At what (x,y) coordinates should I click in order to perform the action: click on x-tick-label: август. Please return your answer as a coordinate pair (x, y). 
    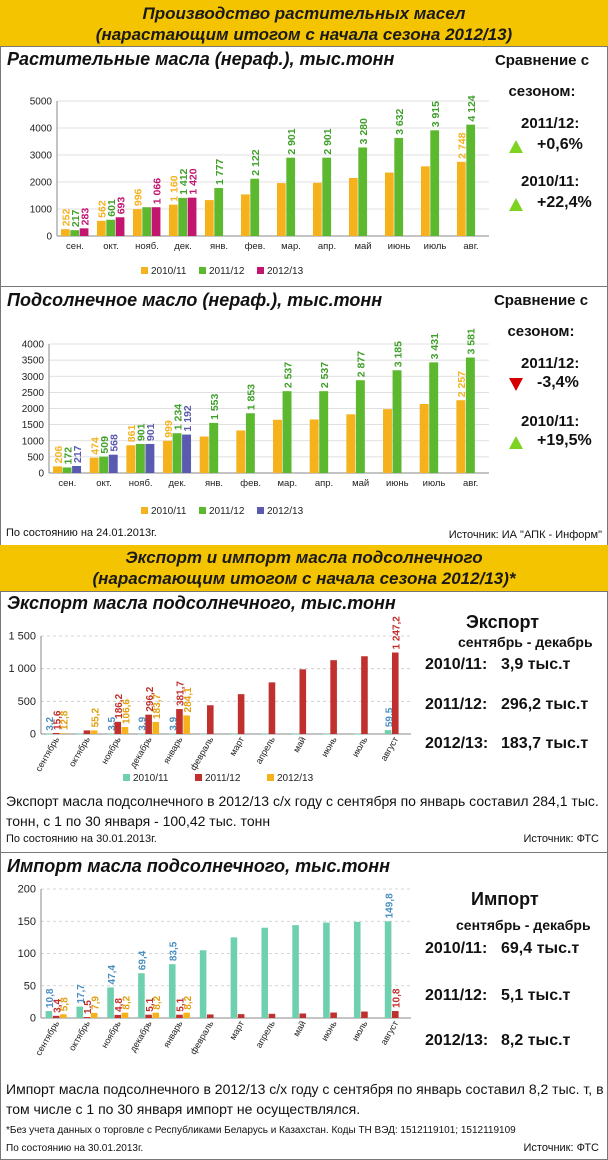
    Looking at the image, I should click on (390, 749).